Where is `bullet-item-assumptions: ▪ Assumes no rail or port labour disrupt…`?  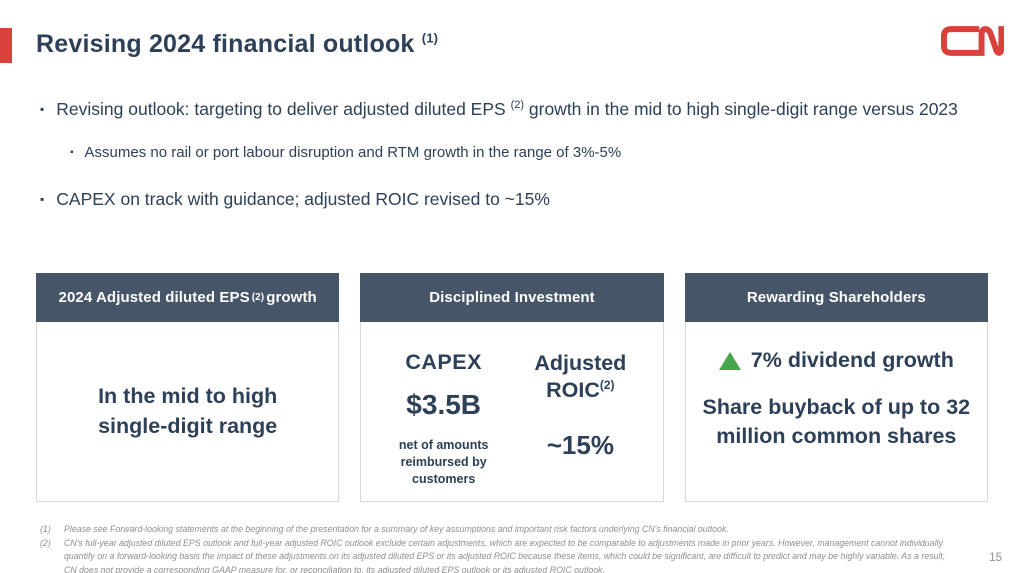 bullet-item-assumptions: ▪ Assumes no rail or port labour disrupt… is located at coordinates (517, 153).